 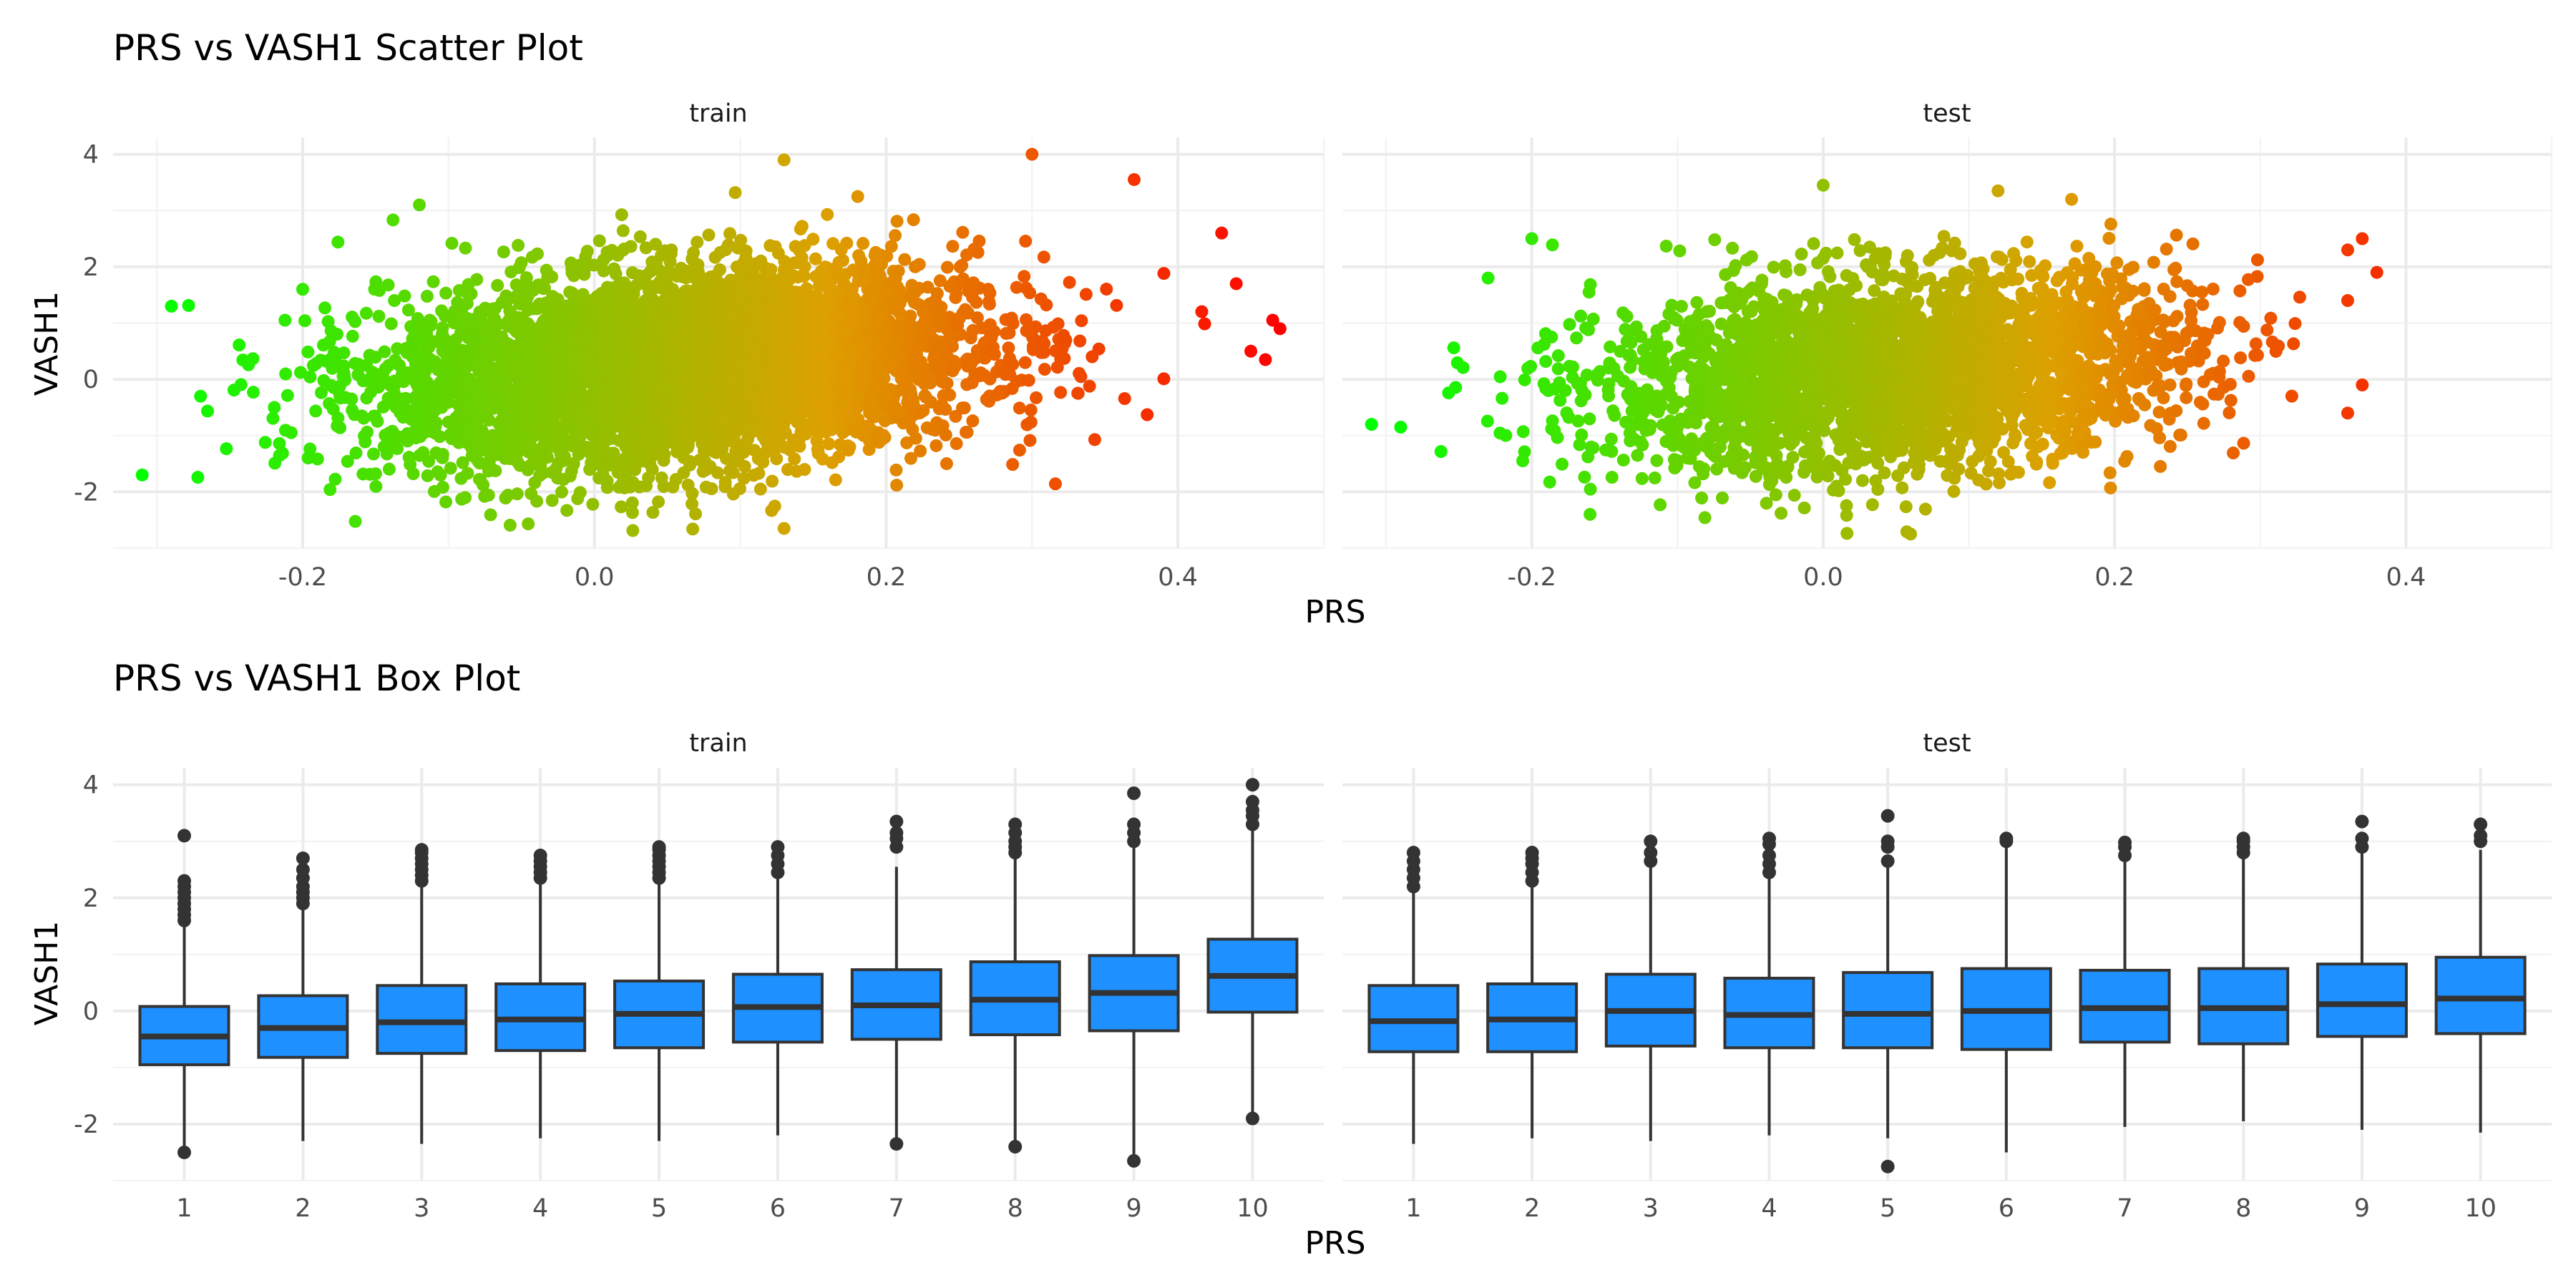 I want to click on x-tick-label: 0.4, so click(x=1178, y=577).